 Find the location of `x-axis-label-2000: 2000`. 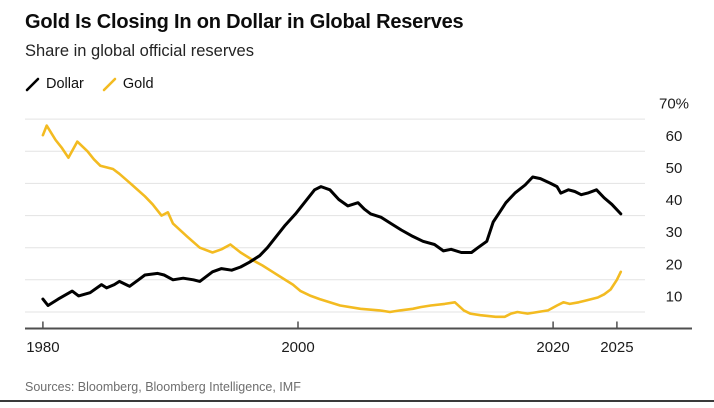

x-axis-label-2000: 2000 is located at coordinates (297, 347).